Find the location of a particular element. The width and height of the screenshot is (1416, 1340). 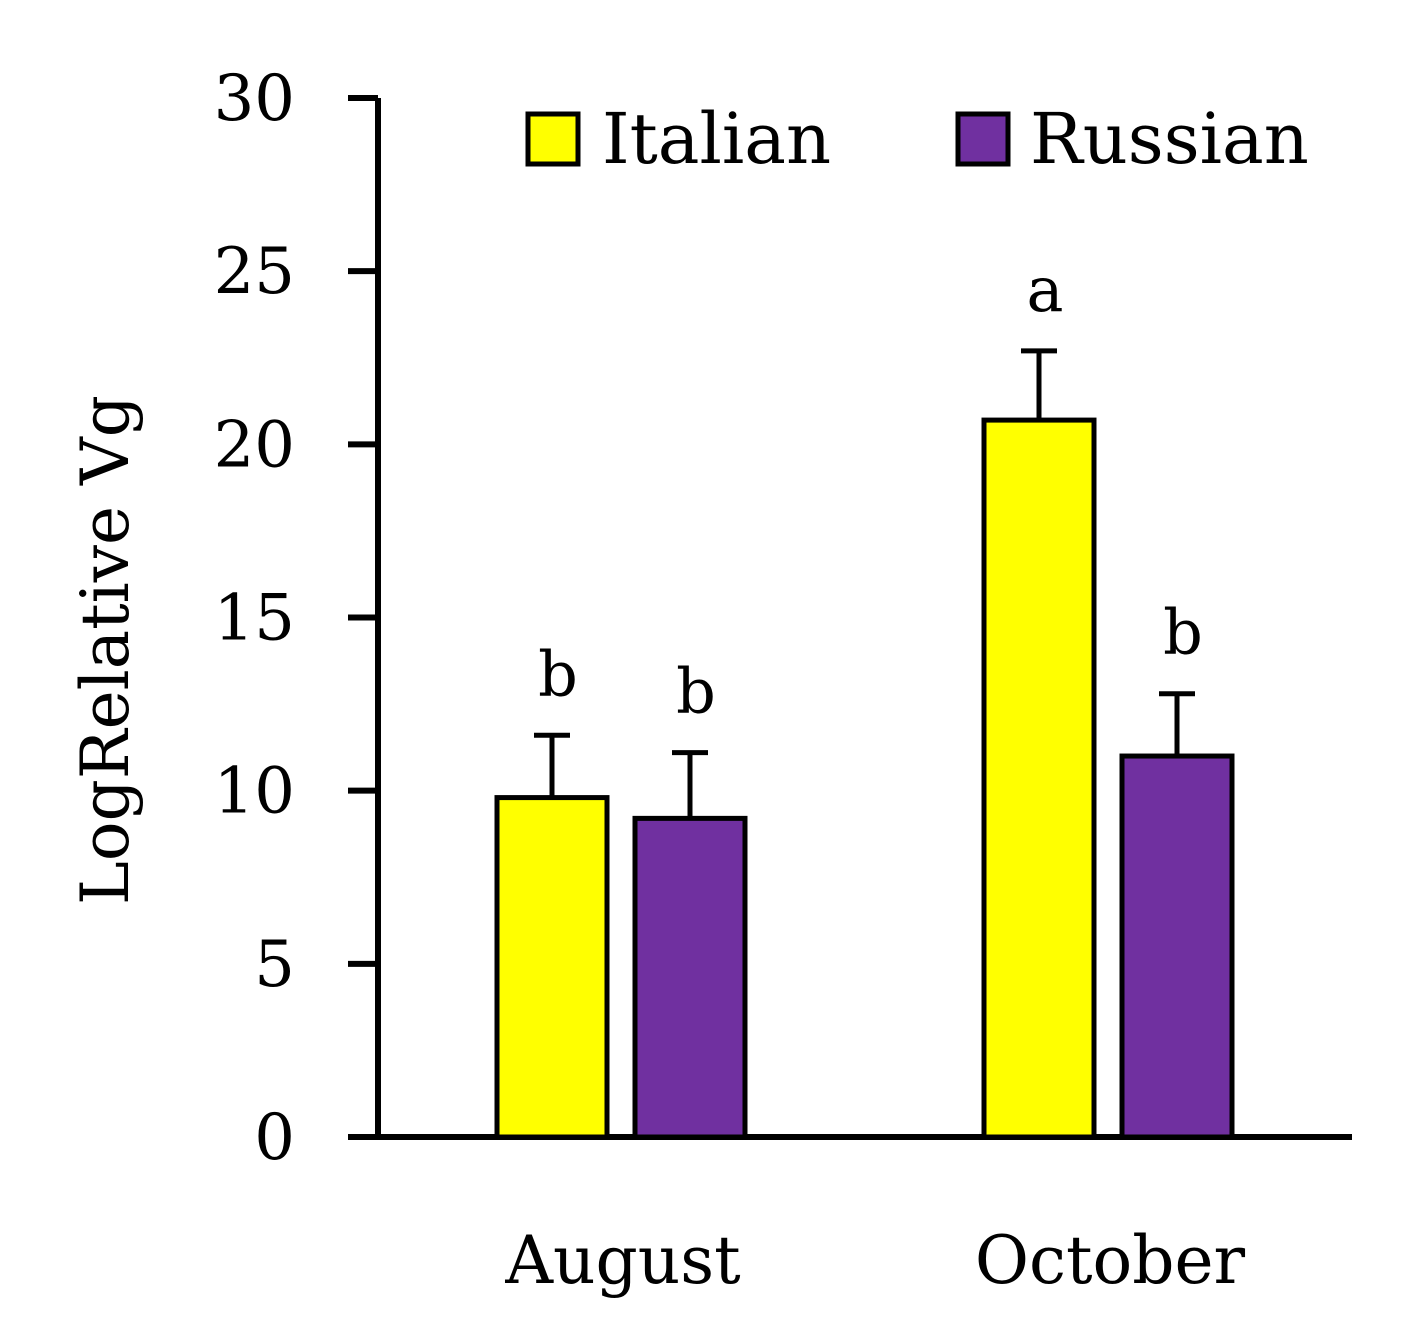

y-axis: 0 5 10 15 20 25 30 is located at coordinates (297, 618).